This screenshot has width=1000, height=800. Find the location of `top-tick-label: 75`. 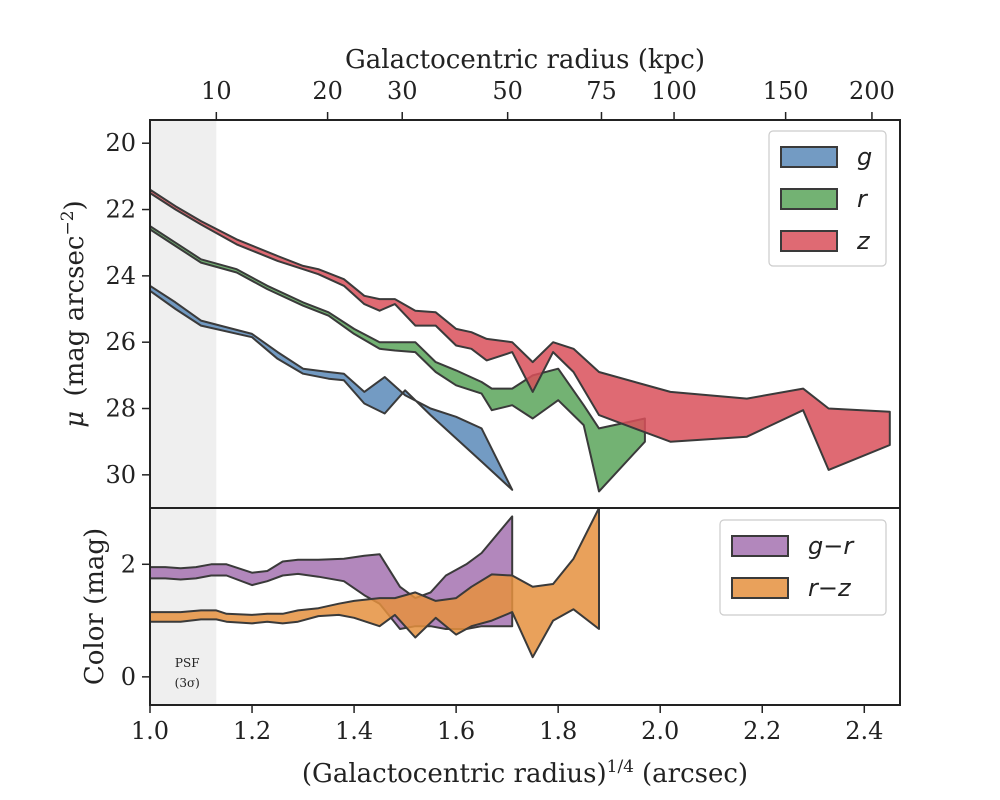

top-tick-label: 75 is located at coordinates (601, 91).